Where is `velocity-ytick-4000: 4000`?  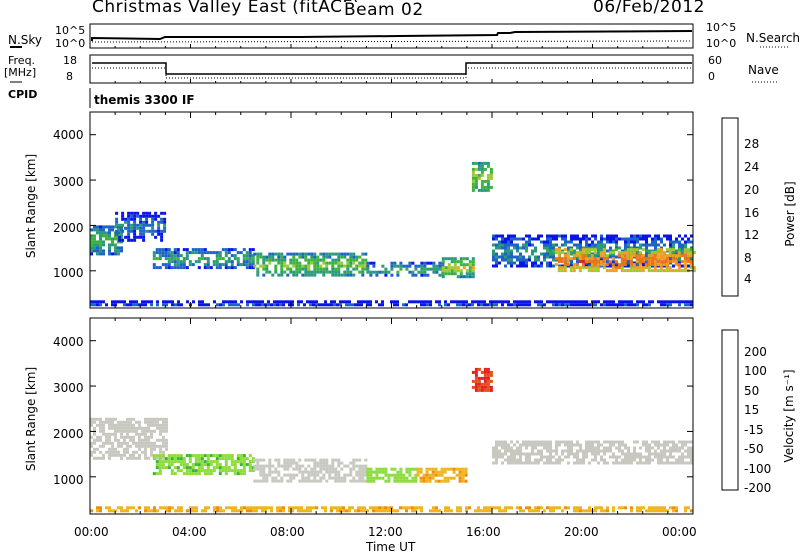 velocity-ytick-4000: 4000 is located at coordinates (68, 342).